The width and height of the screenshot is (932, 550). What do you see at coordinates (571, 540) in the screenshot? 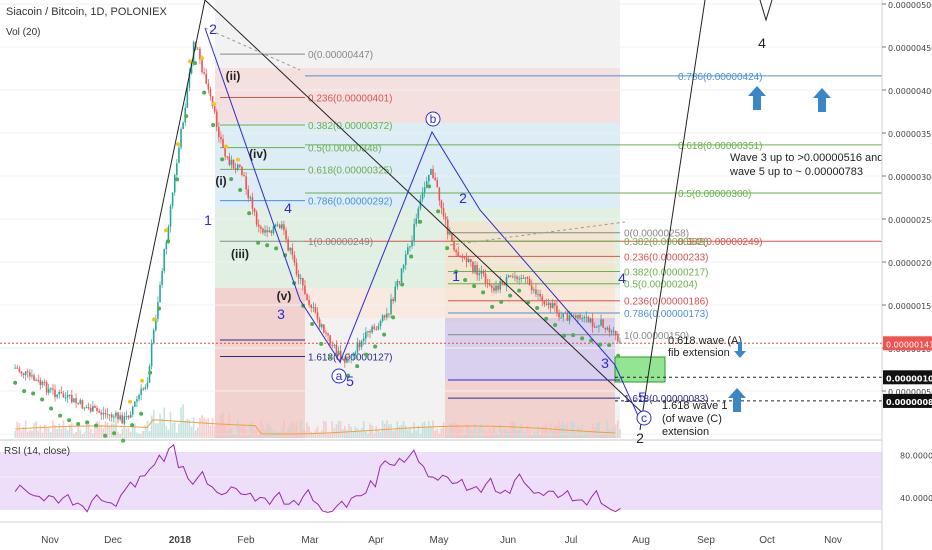
I see `time-tick-label: Jul` at bounding box center [571, 540].